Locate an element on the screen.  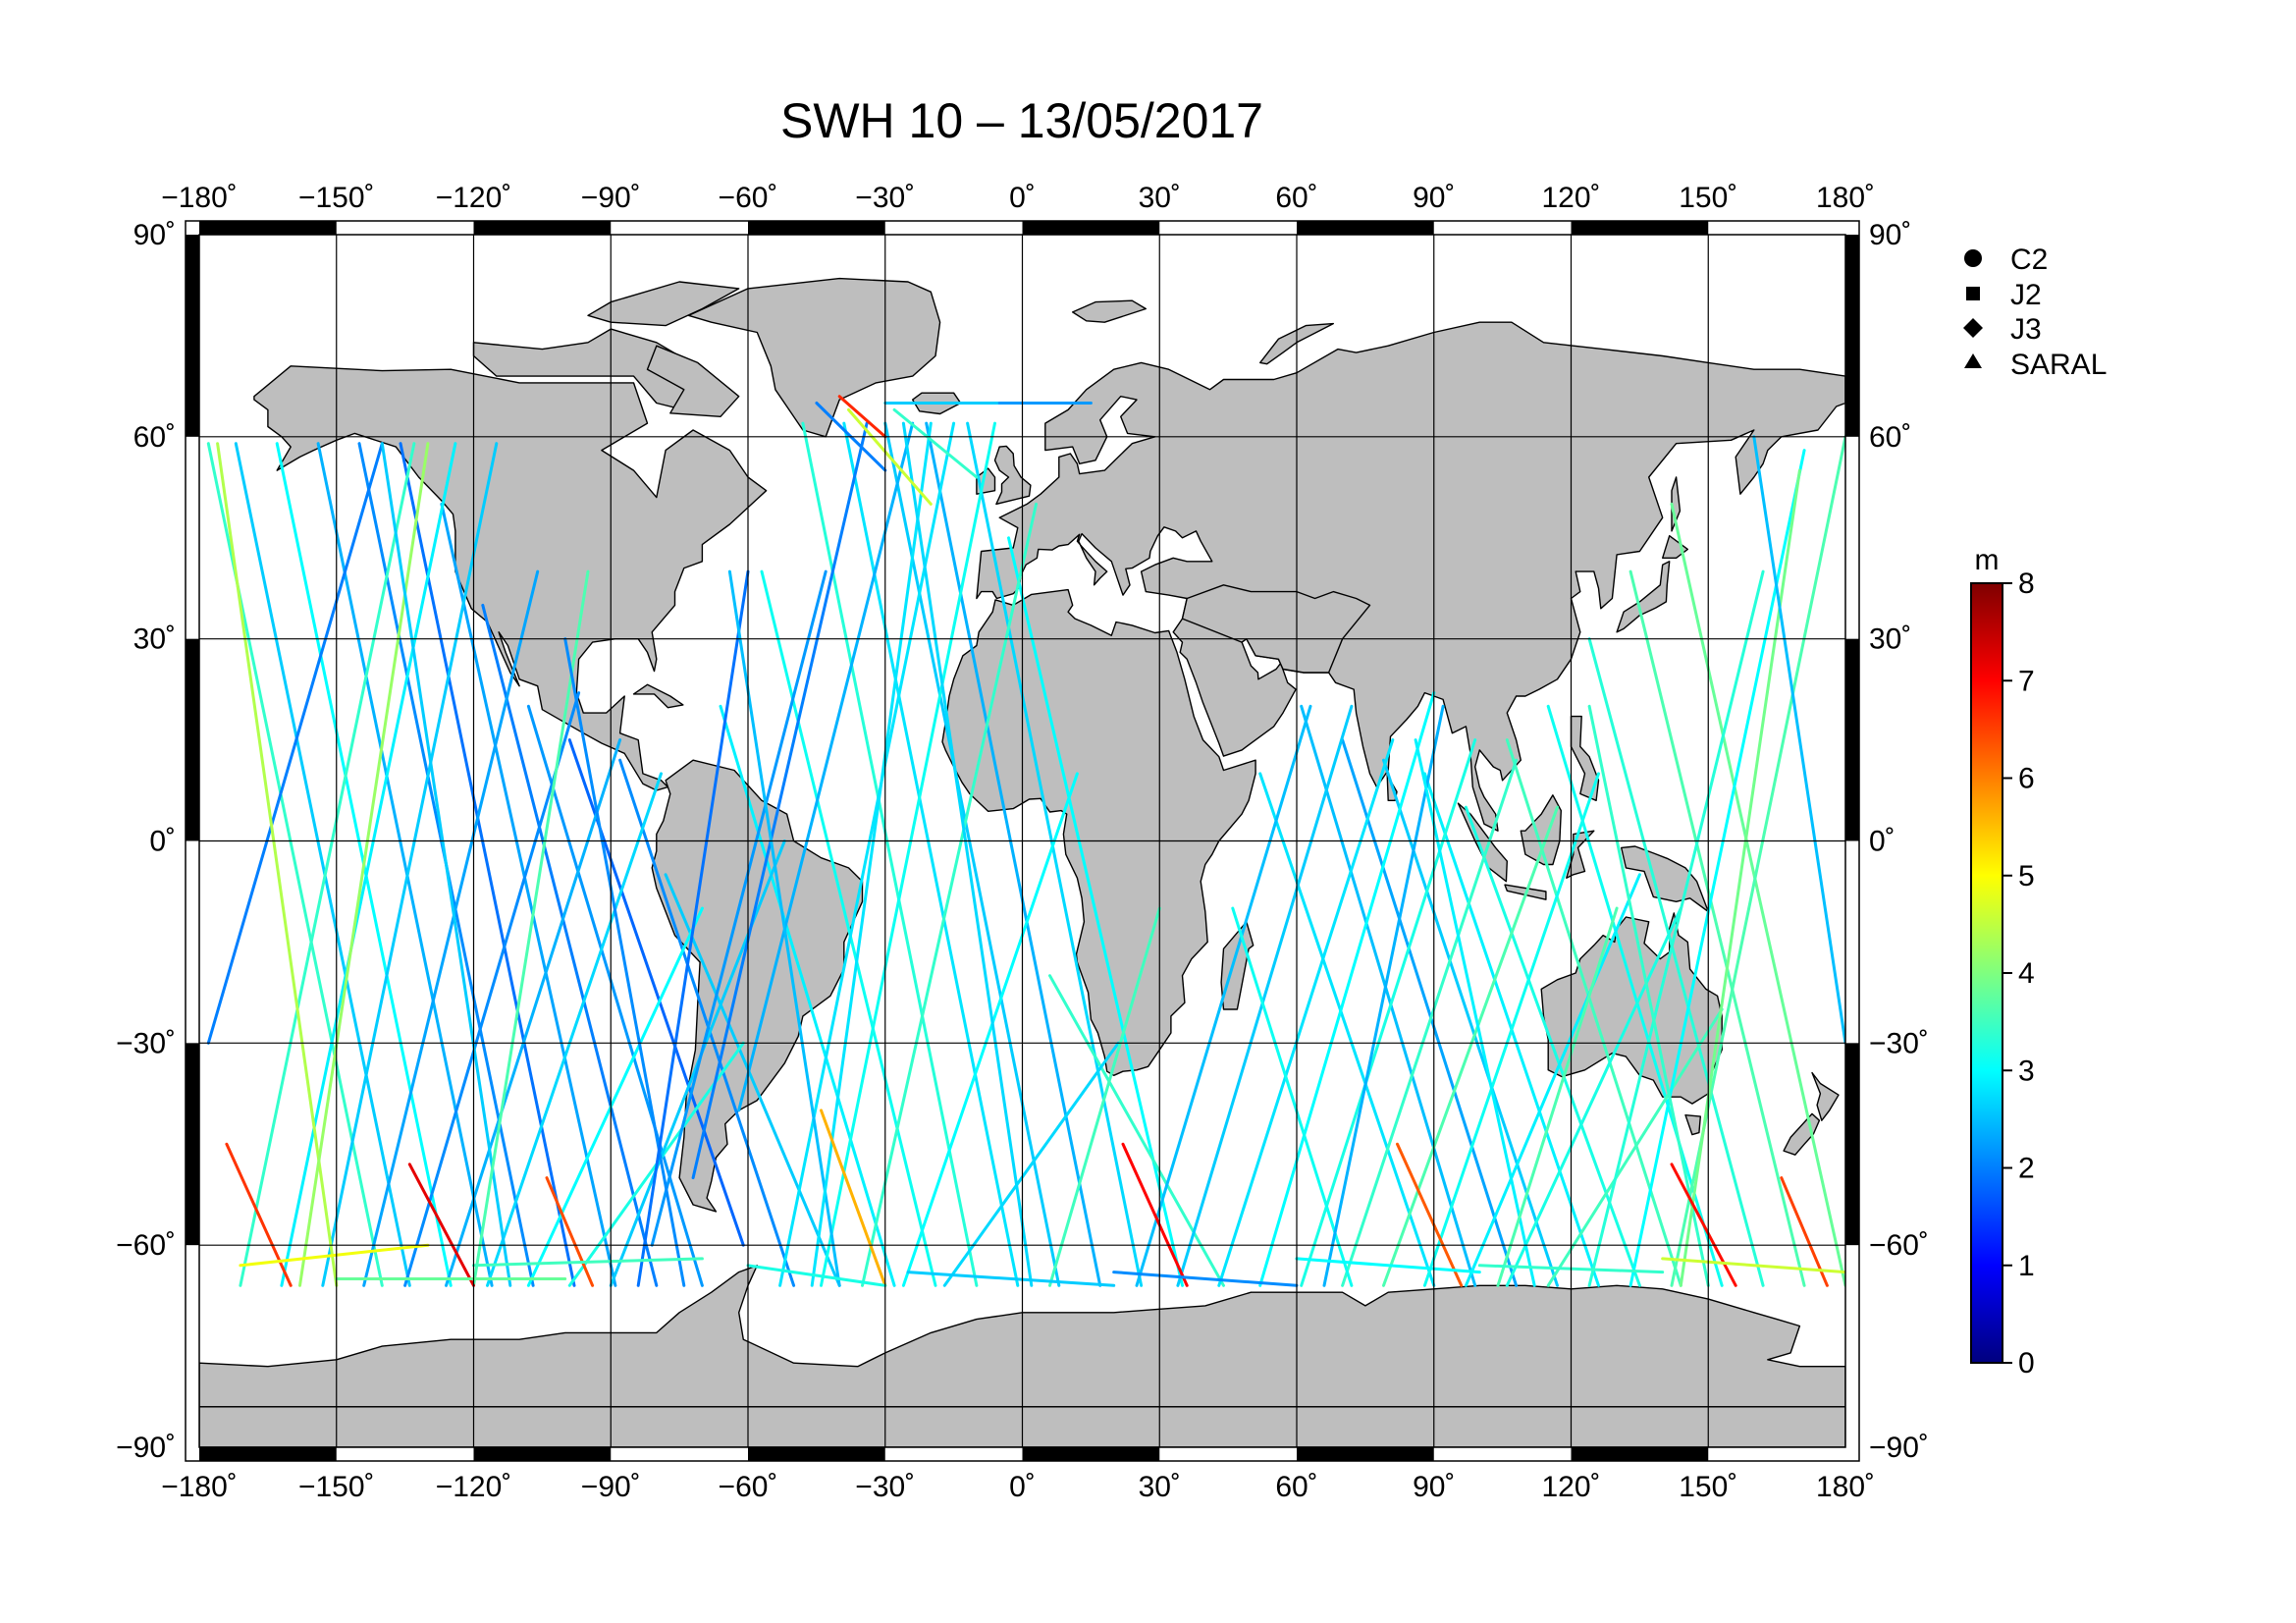
colorbar-ticks: 8 7 6 5 4 3 2 1 0 is located at coordinates (2018, 974).